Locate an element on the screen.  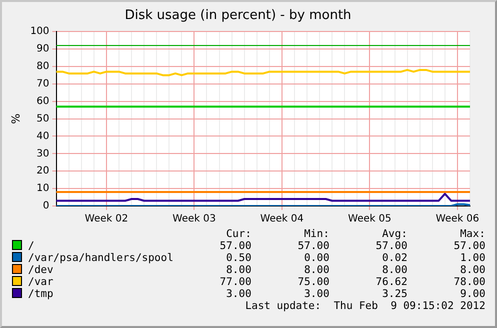
text: Min: is located at coordinates (316, 234).